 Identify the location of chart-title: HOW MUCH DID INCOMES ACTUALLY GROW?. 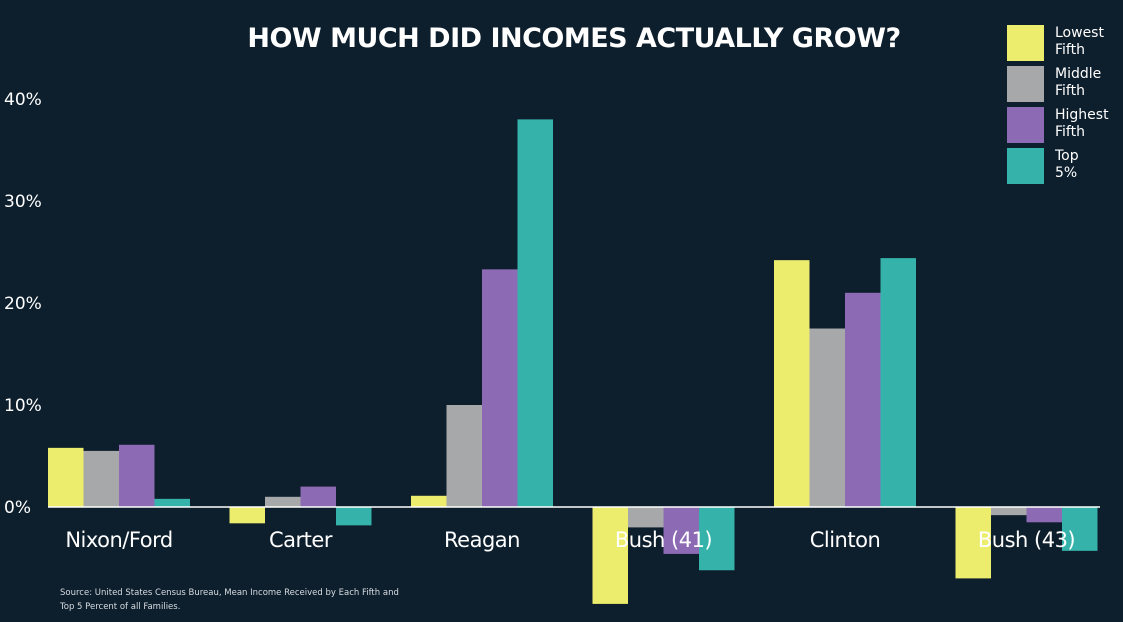
(573, 38).